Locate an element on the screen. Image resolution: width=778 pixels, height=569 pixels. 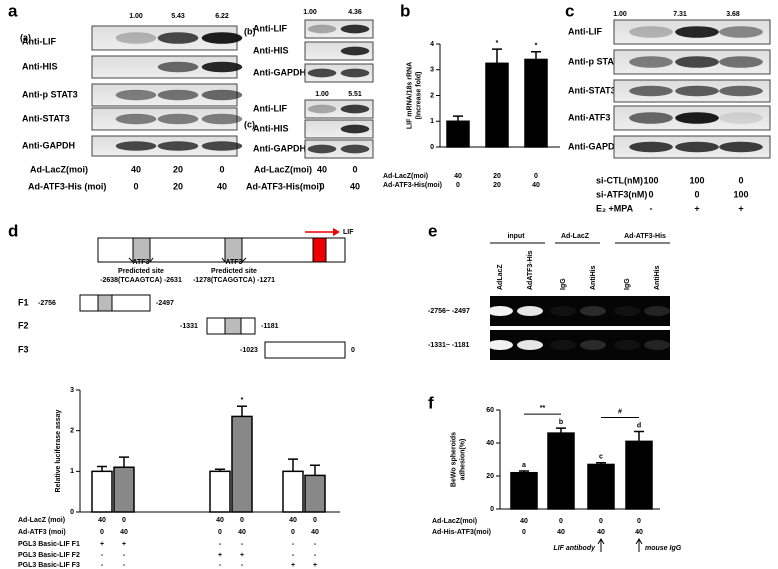
site-line is located at coordinates (244, 260).